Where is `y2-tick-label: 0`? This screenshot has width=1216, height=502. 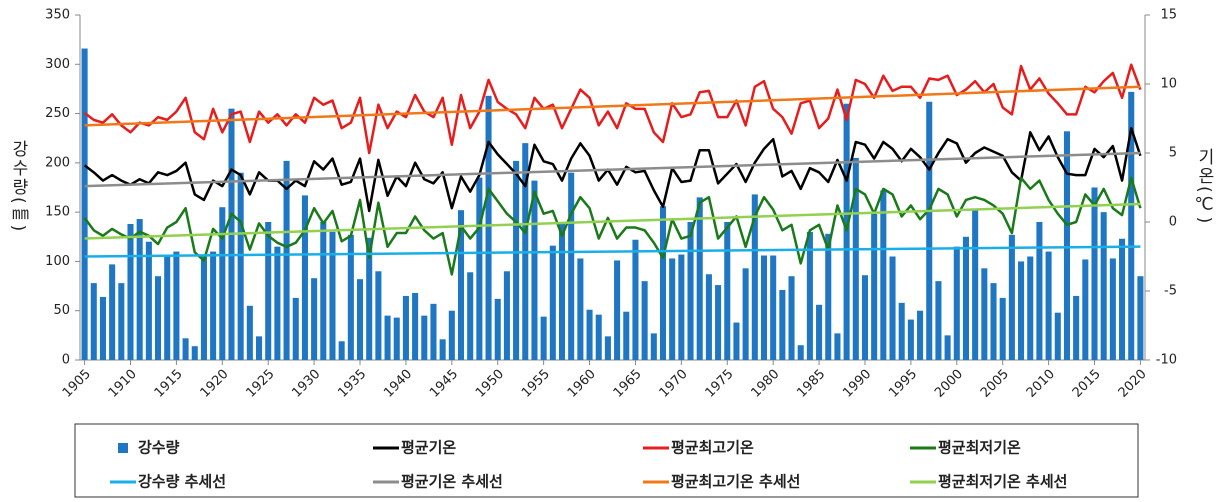
y2-tick-label: 0 is located at coordinates (1173, 222).